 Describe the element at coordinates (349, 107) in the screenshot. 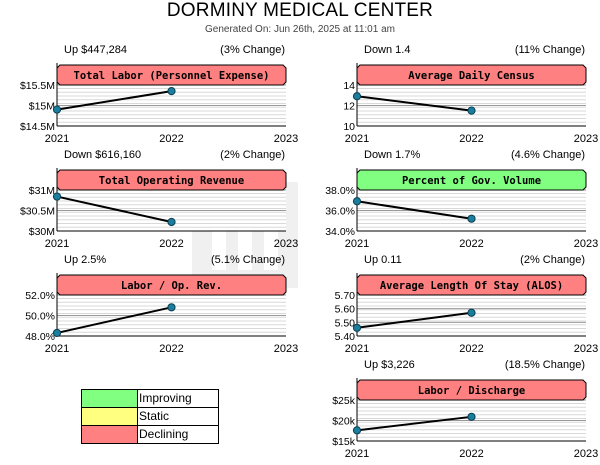

I see `y-tick-label: 12` at that location.